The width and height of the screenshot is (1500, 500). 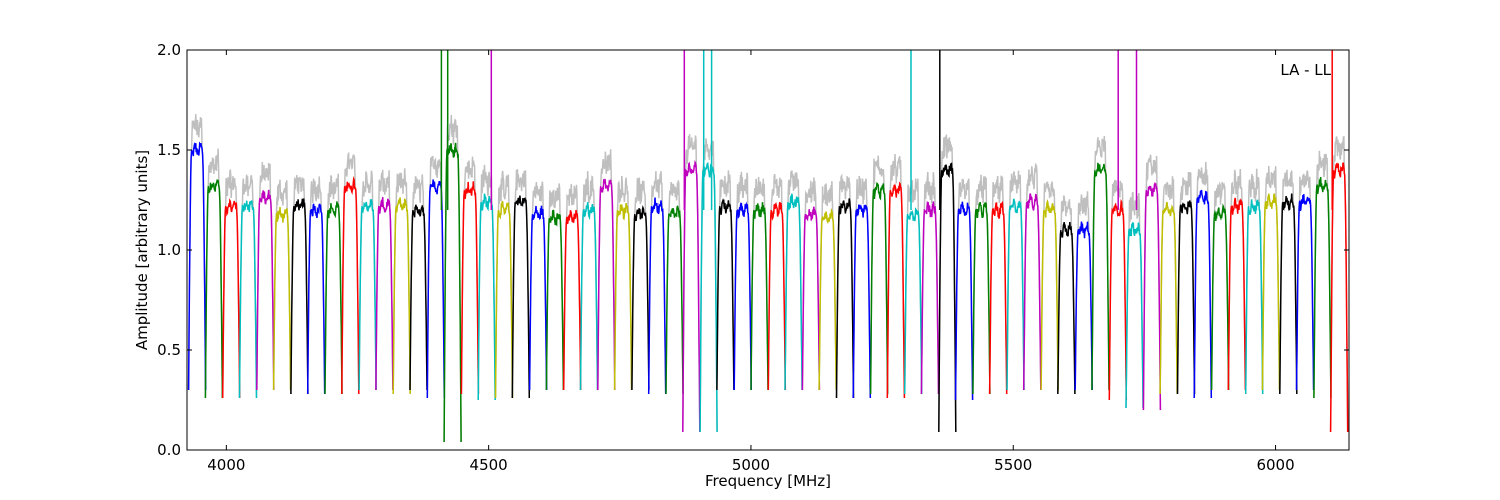 I want to click on y-tick-label: 1.0, so click(x=169, y=250).